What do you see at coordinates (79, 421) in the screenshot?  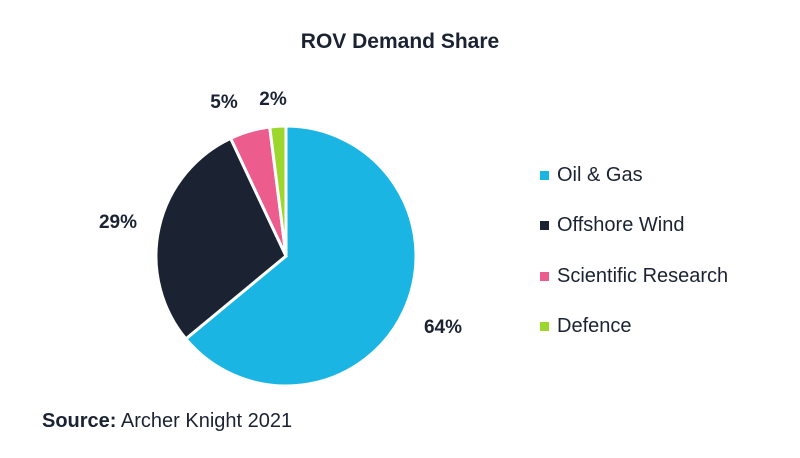 I see `source-label: Source:` at bounding box center [79, 421].